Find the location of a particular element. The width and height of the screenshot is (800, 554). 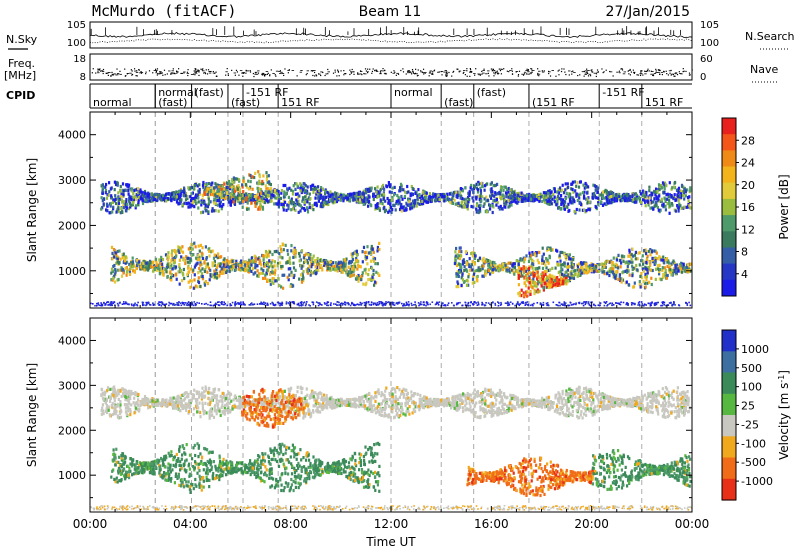

nave-dot is located at coordinates (423, 73).